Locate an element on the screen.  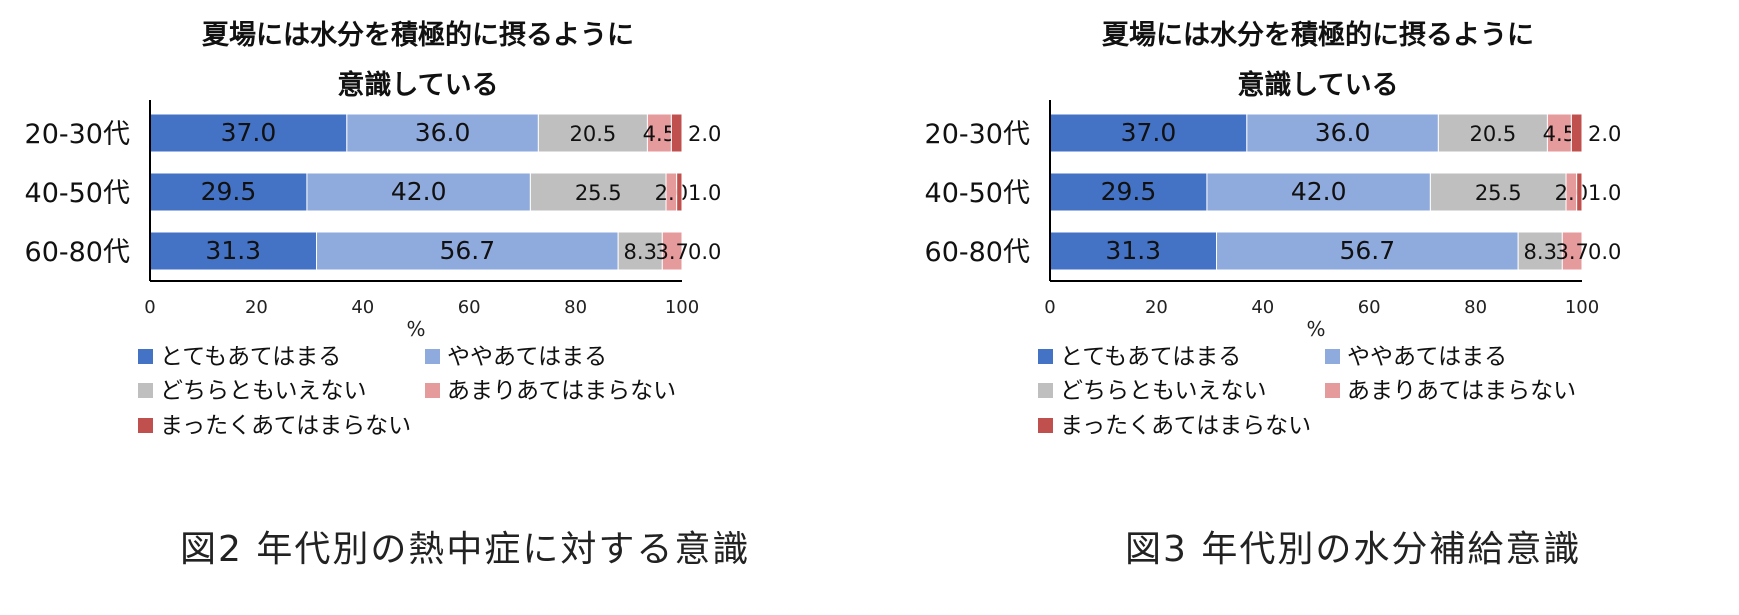
figure-caption: 図3 年代別の水分補給意識 is located at coordinates (1353, 549).